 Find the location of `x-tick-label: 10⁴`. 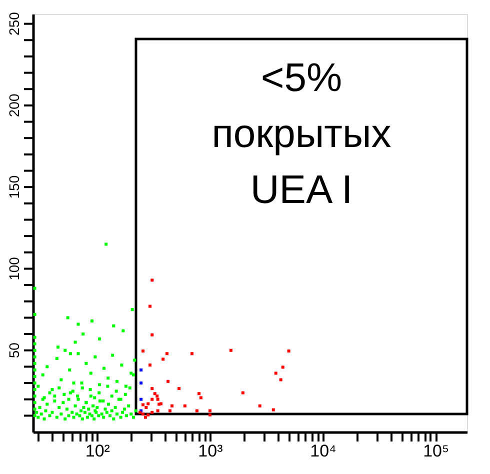

x-tick-label: 10⁴ is located at coordinates (323, 451).